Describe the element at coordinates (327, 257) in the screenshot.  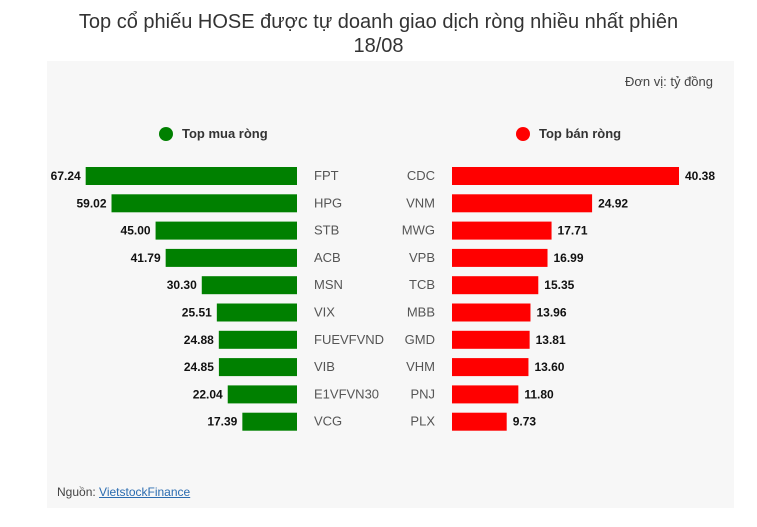
I see `buy-category-label: ACB` at that location.